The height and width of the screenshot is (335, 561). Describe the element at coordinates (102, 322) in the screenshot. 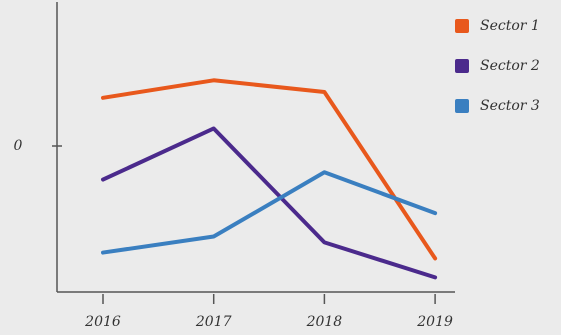

I see `x-tick-label: 2016` at that location.